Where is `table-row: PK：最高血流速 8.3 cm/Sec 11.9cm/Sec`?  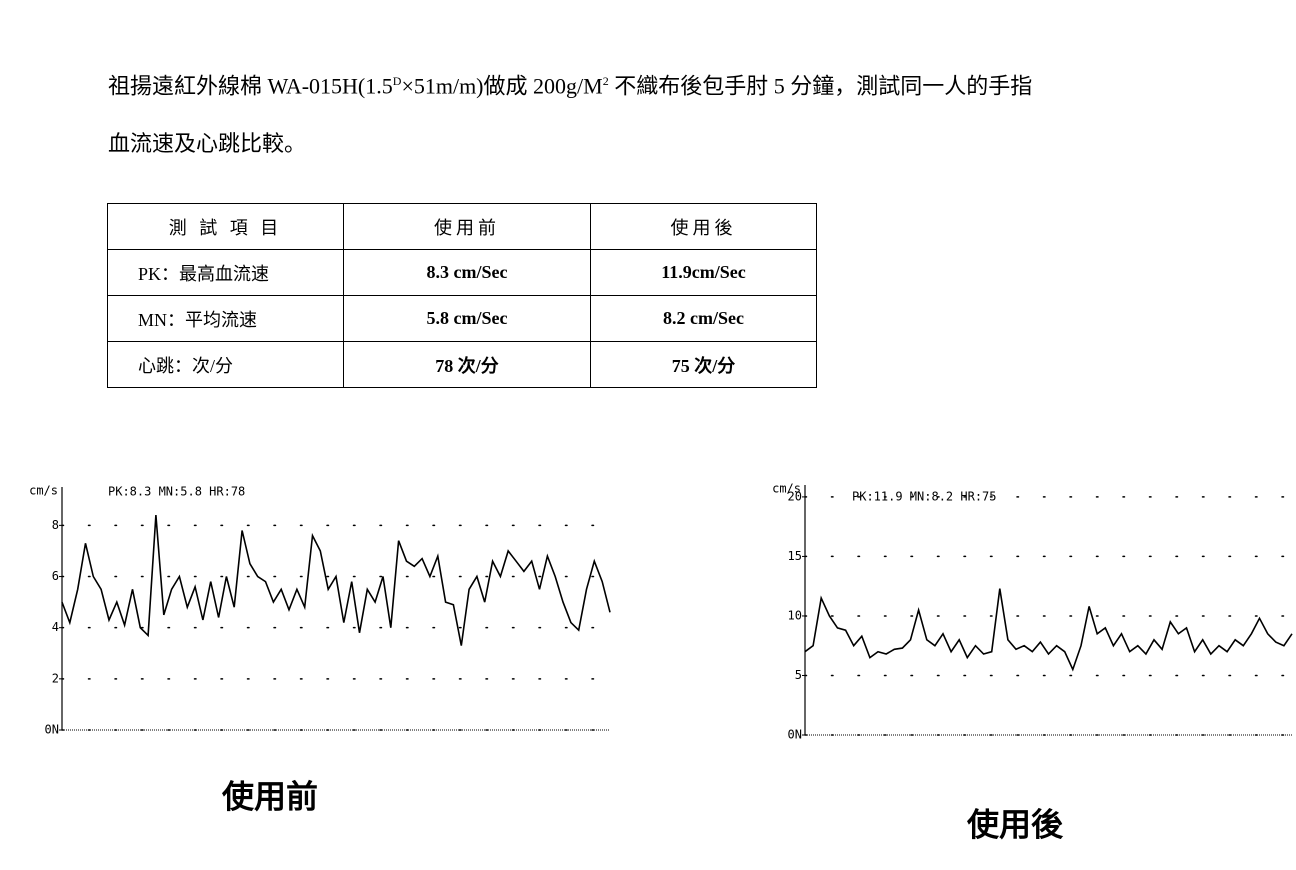 table-row: PK：最高血流速 8.3 cm/Sec 11.9cm/Sec is located at coordinates (462, 272).